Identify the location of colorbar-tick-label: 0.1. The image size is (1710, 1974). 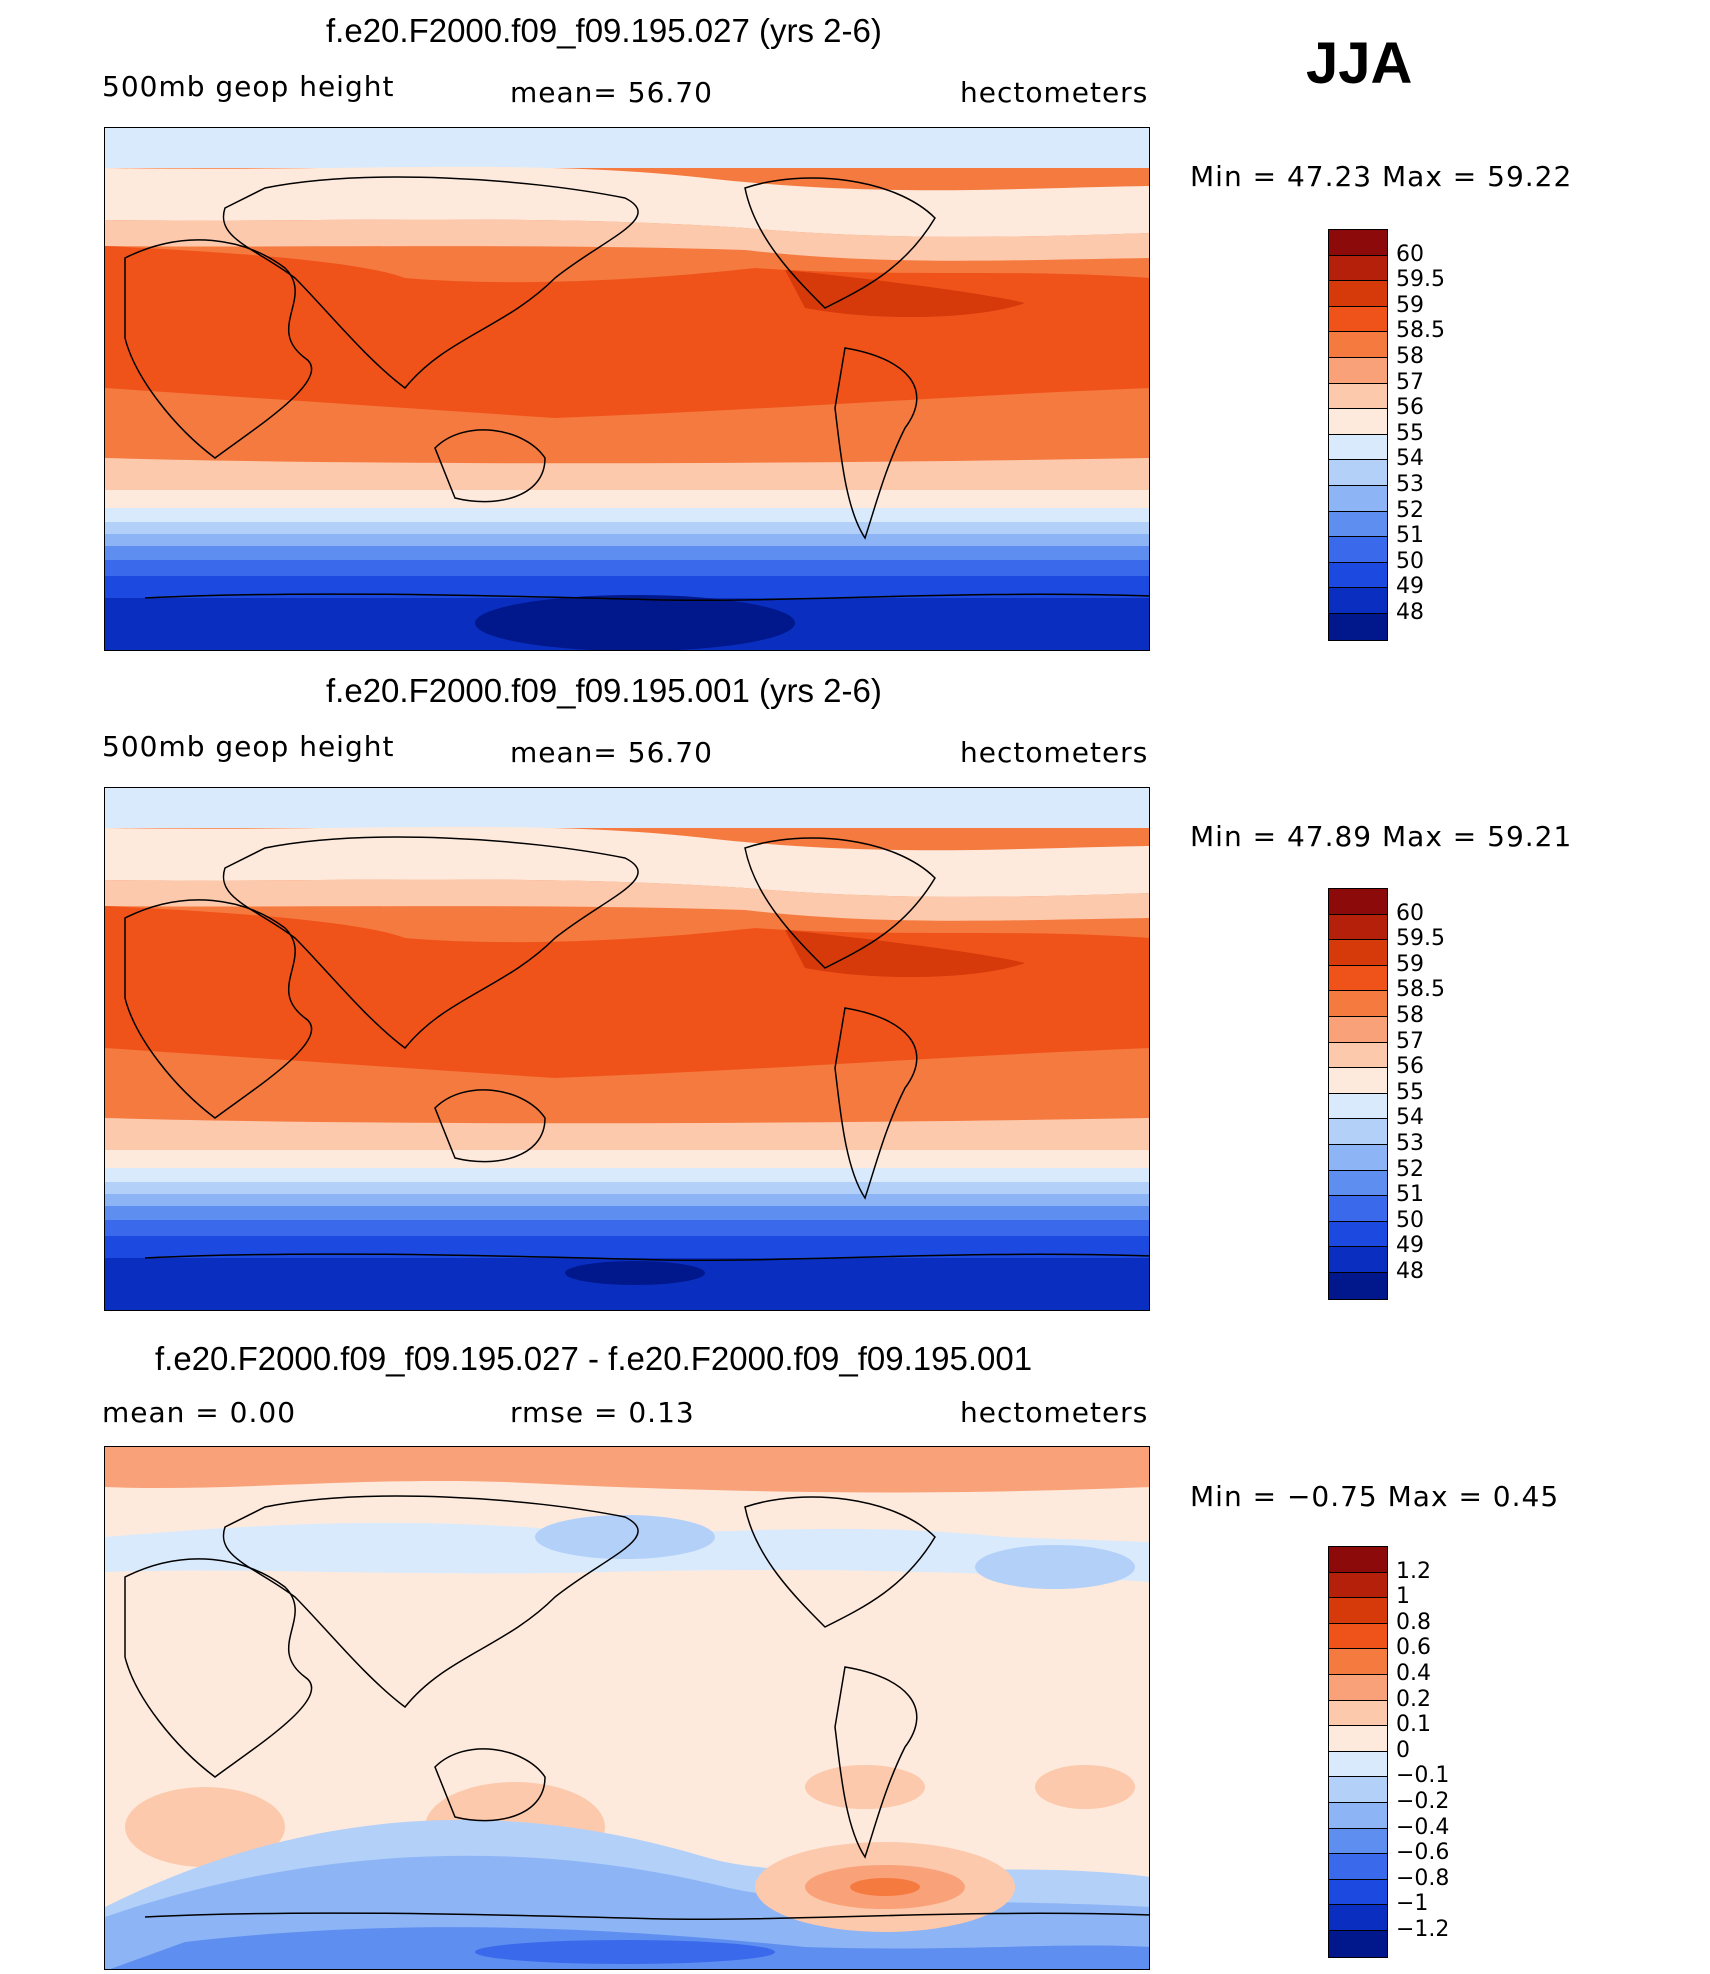
(1413, 1725).